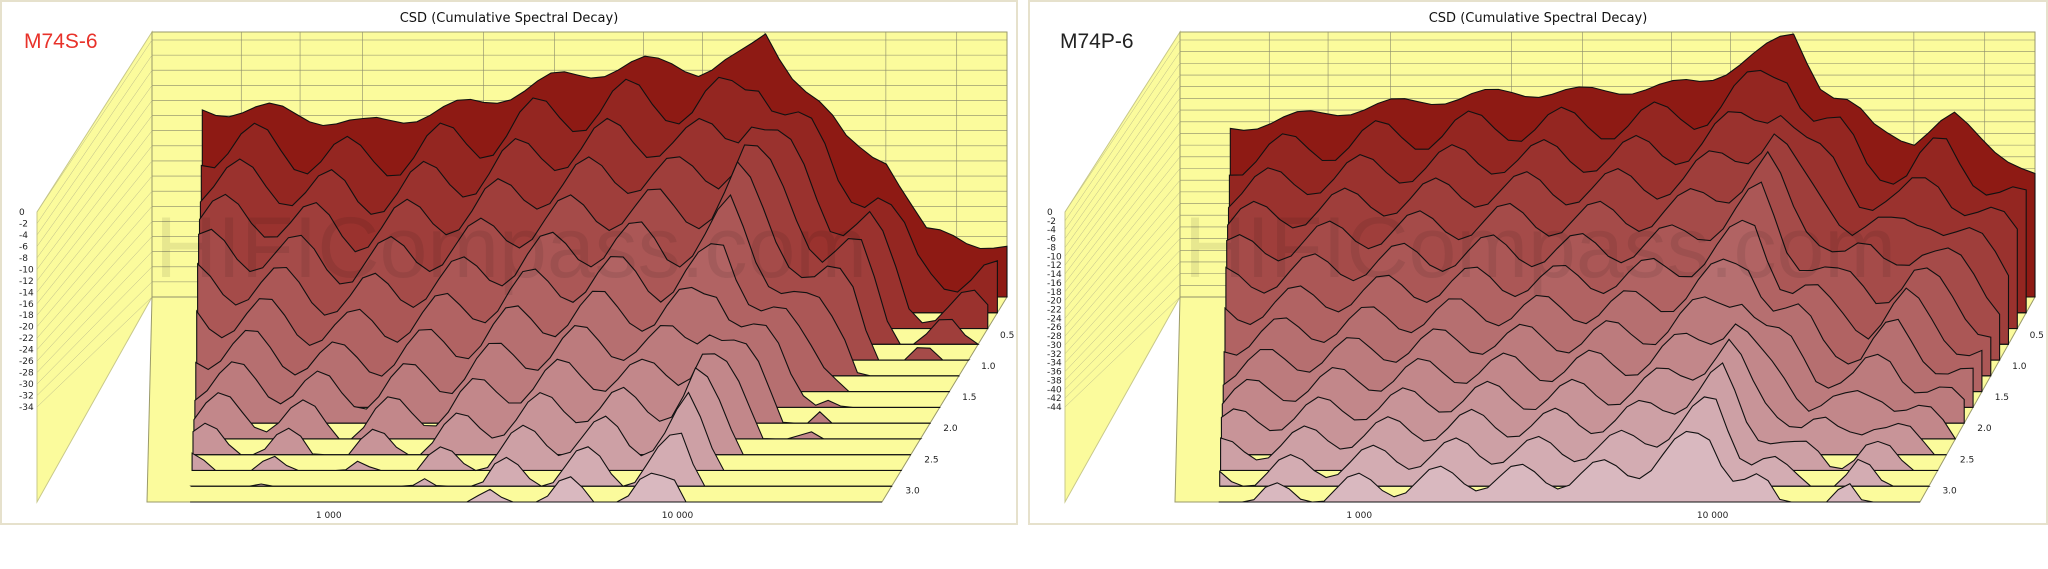 The height and width of the screenshot is (569, 2048). Describe the element at coordinates (1540, 248) in the screenshot. I see `watermark-text: HIFICompass.com` at that location.